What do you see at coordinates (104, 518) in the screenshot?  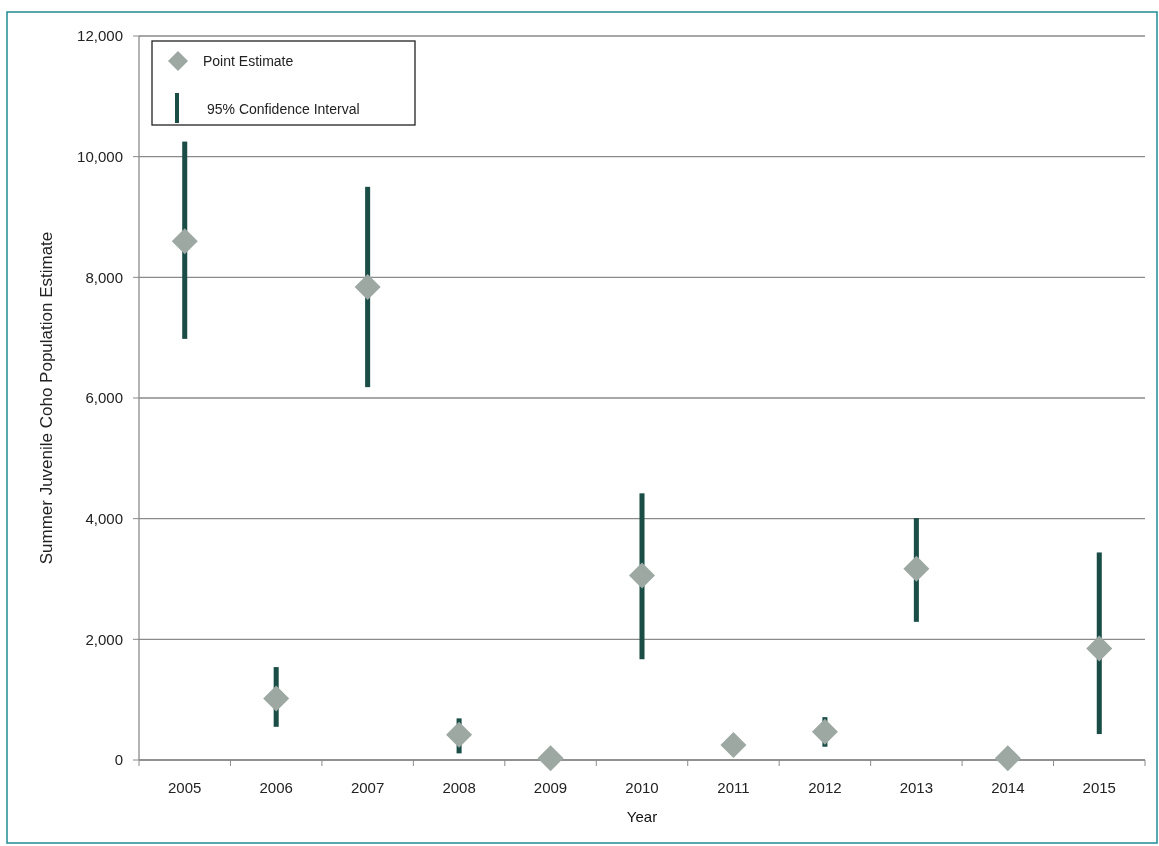 I see `y-tick-label: 4,000` at bounding box center [104, 518].